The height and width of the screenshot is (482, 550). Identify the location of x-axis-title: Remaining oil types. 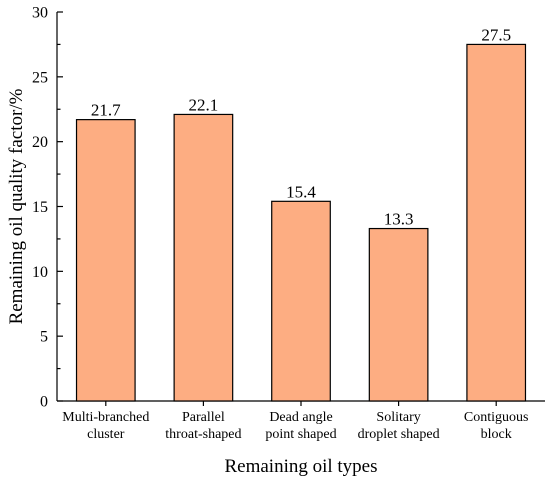
(300, 466).